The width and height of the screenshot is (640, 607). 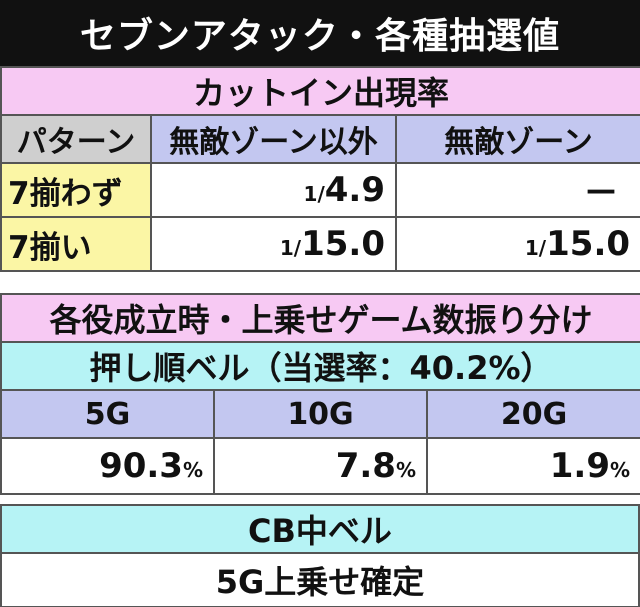 What do you see at coordinates (320, 318) in the screenshot?
I see `games-heading: 各役成立時・上乗せゲーム数振り分け` at bounding box center [320, 318].